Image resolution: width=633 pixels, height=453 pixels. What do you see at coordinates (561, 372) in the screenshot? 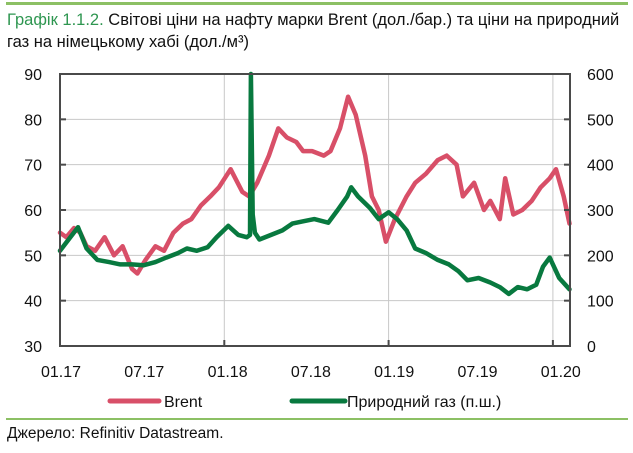
I see `x-tick-label: 01.20` at bounding box center [561, 372].